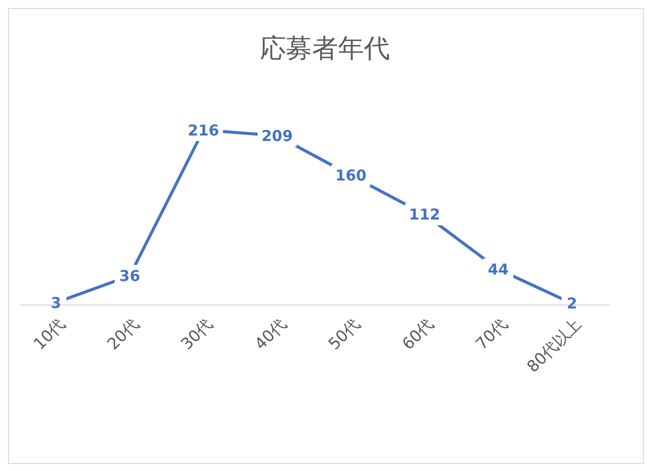 This screenshot has height=471, width=652. Describe the element at coordinates (492, 334) in the screenshot. I see `x-tick-label: 70代` at that location.